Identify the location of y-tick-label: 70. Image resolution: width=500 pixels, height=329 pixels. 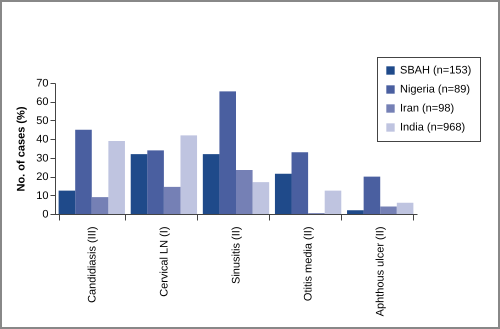
(42, 84).